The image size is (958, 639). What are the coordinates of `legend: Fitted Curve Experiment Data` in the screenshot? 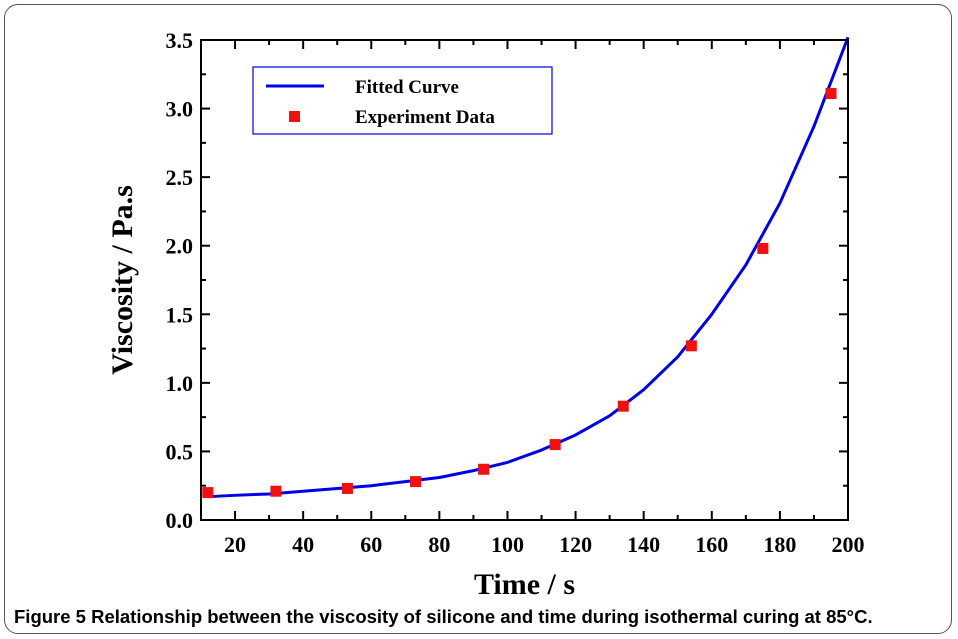 It's located at (402, 100).